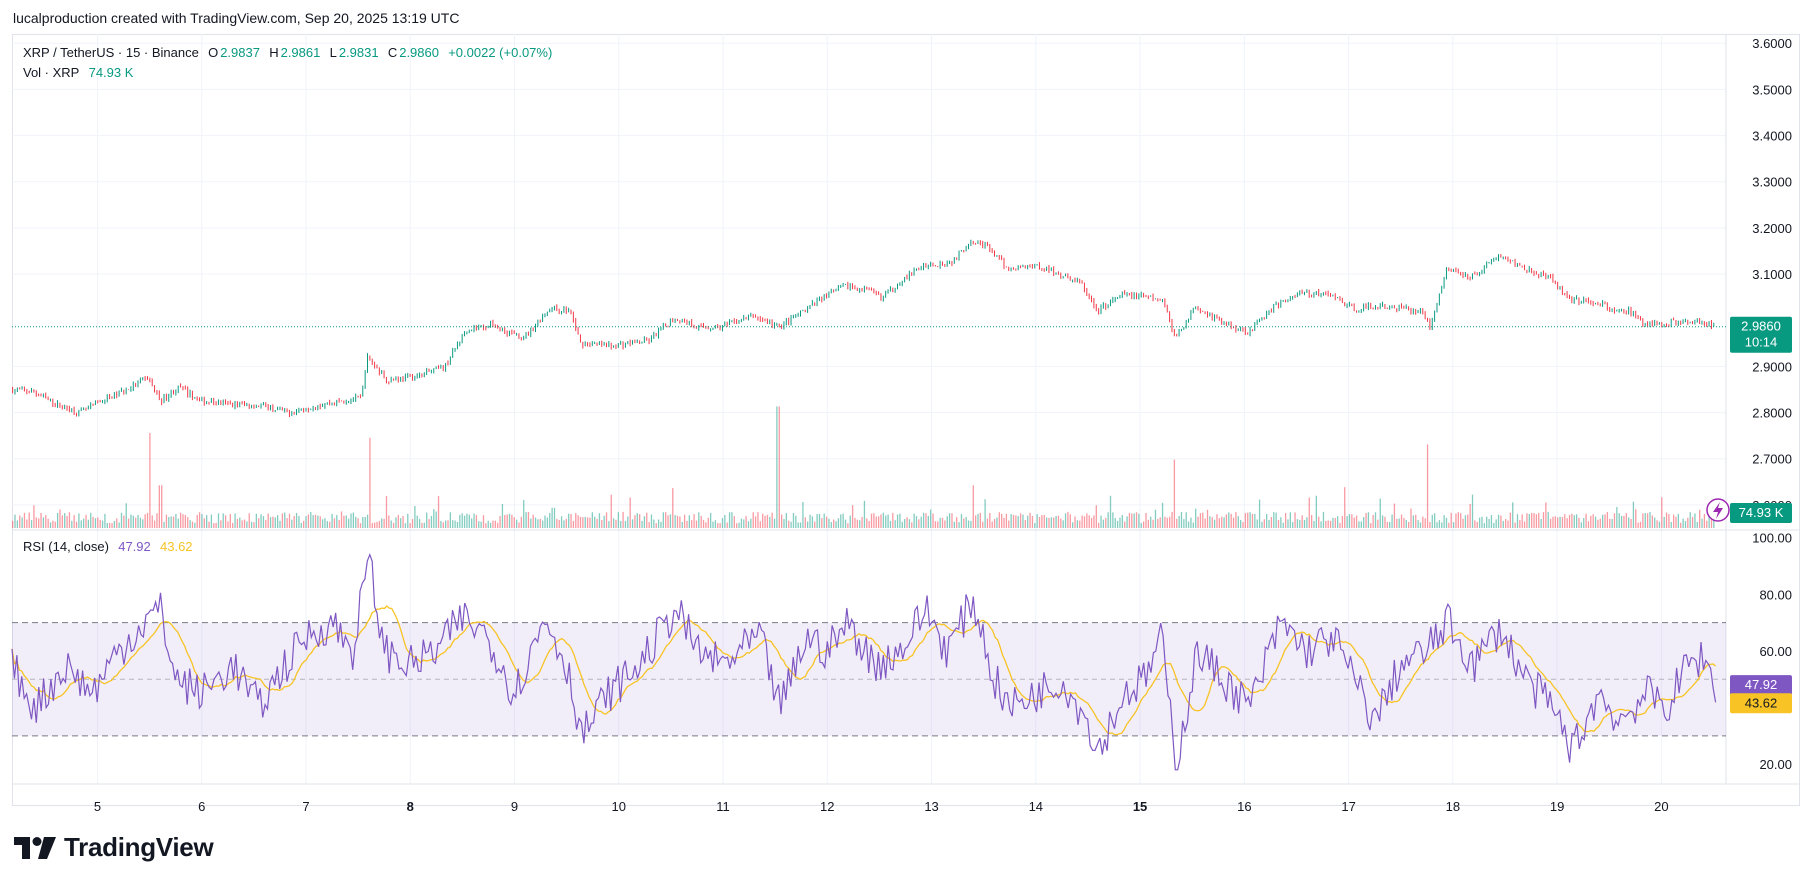 The image size is (1814, 884). I want to click on lightning-icon, so click(1718, 510).